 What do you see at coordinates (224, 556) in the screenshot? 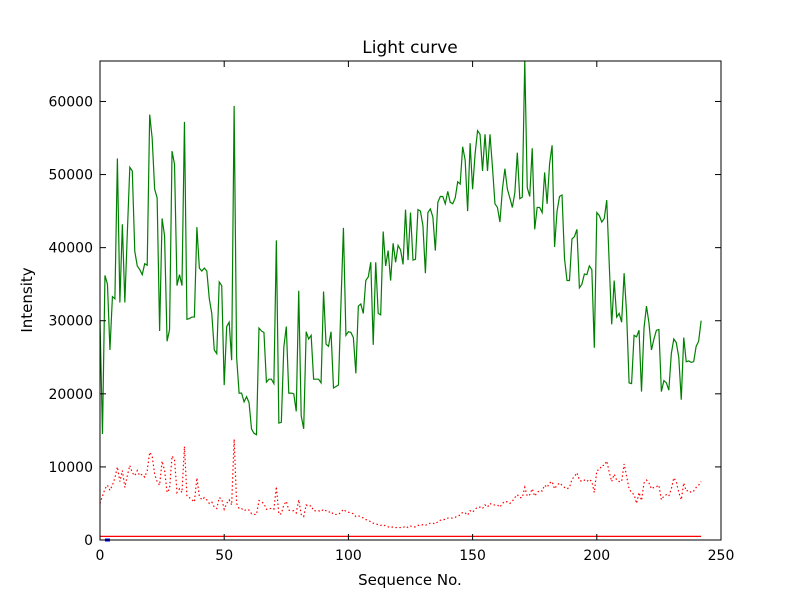
I see `x-tick-label: 50` at bounding box center [224, 556].